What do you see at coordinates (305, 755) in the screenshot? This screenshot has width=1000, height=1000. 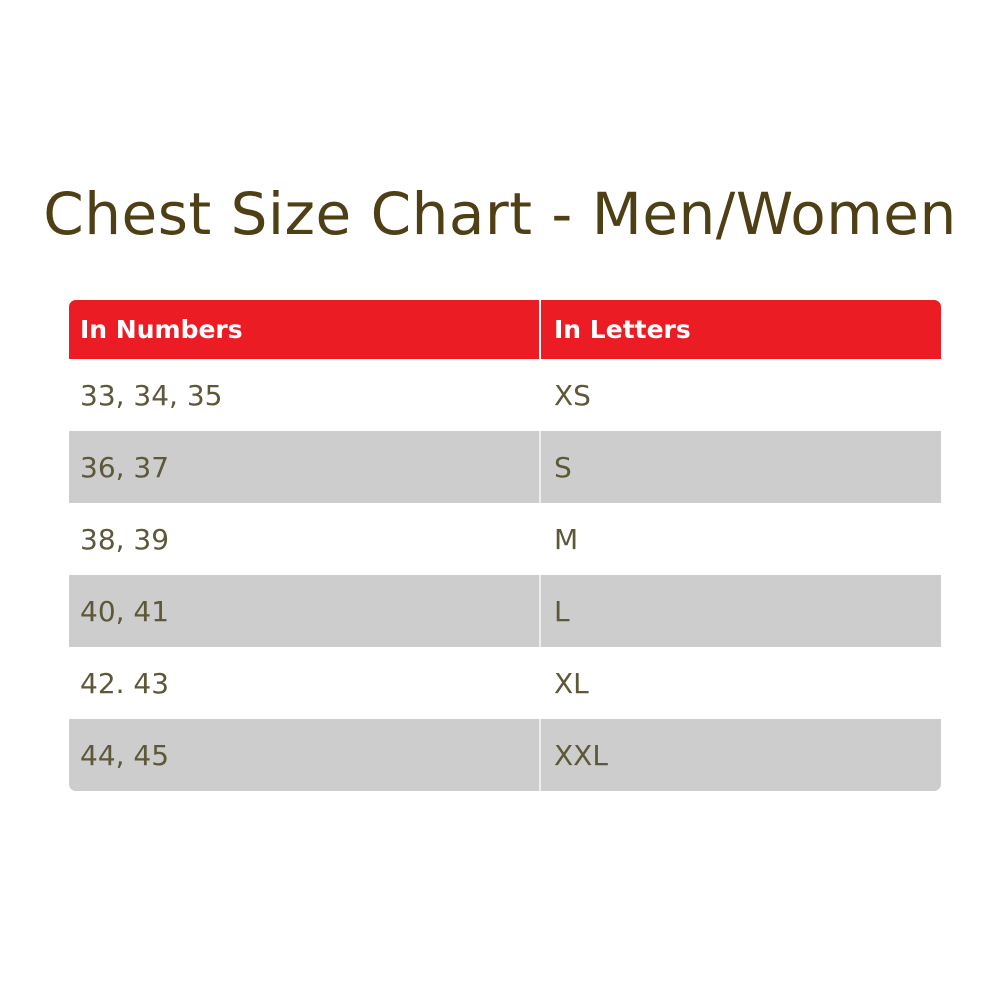 I see `numbers-cell: 44, 45` at bounding box center [305, 755].